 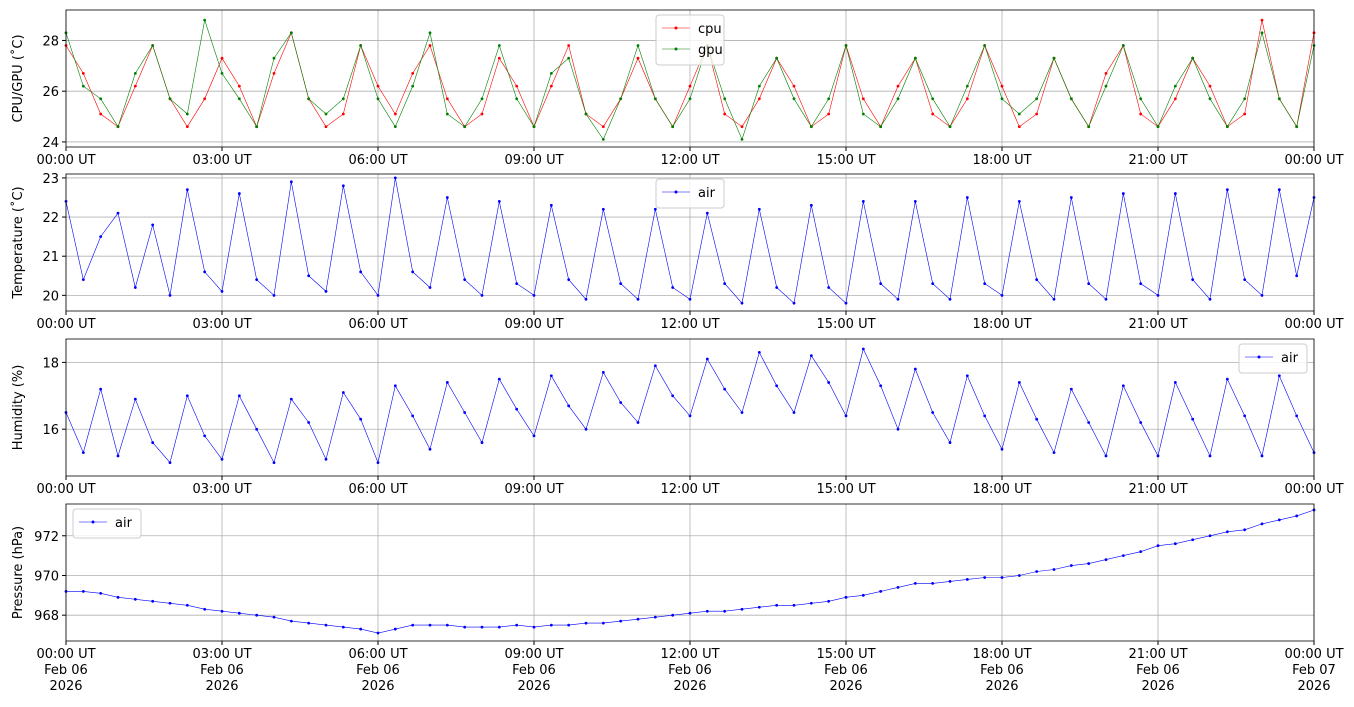 I want to click on y-tick-label: 968, so click(x=46, y=616).